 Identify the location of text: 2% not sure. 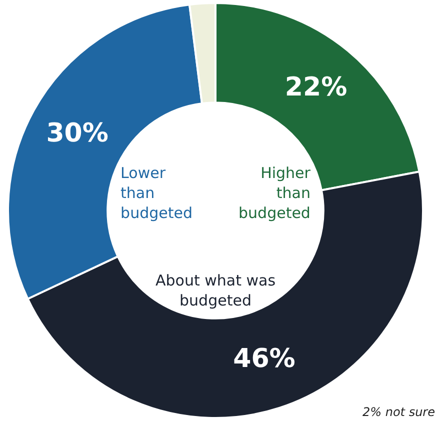
(398, 412).